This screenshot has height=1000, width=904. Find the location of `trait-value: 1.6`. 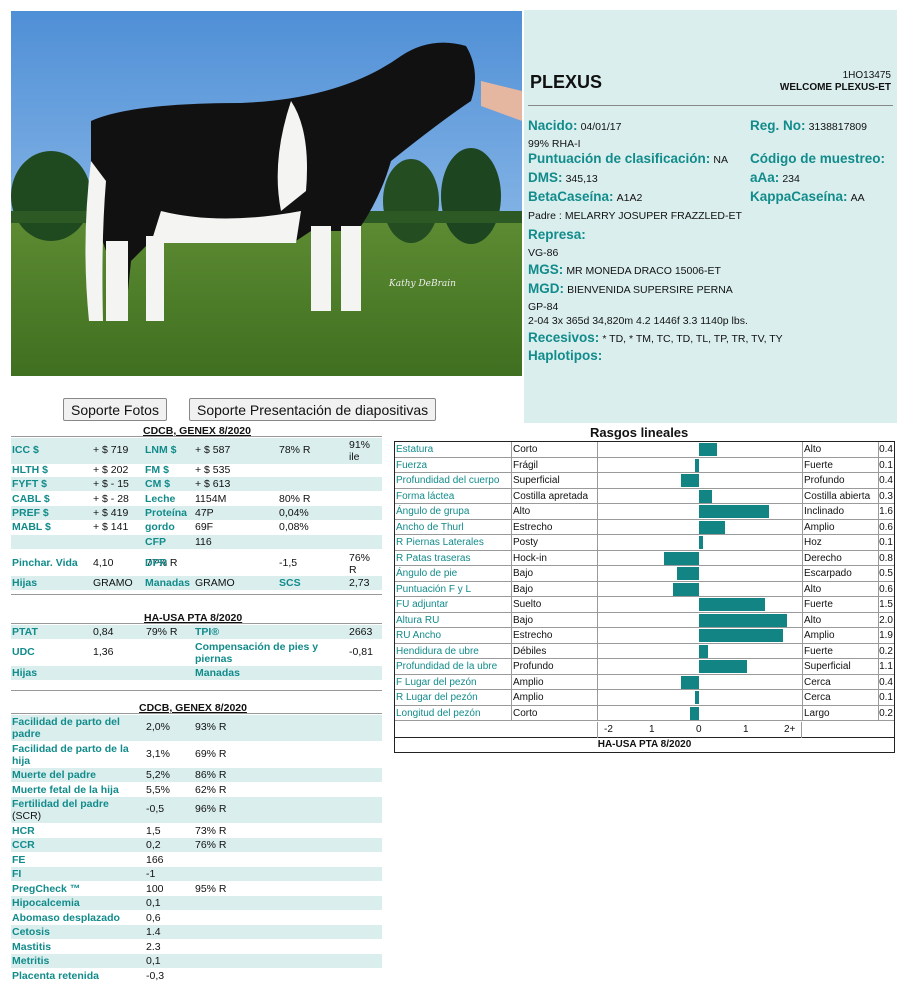

trait-value: 1.6 is located at coordinates (885, 511).